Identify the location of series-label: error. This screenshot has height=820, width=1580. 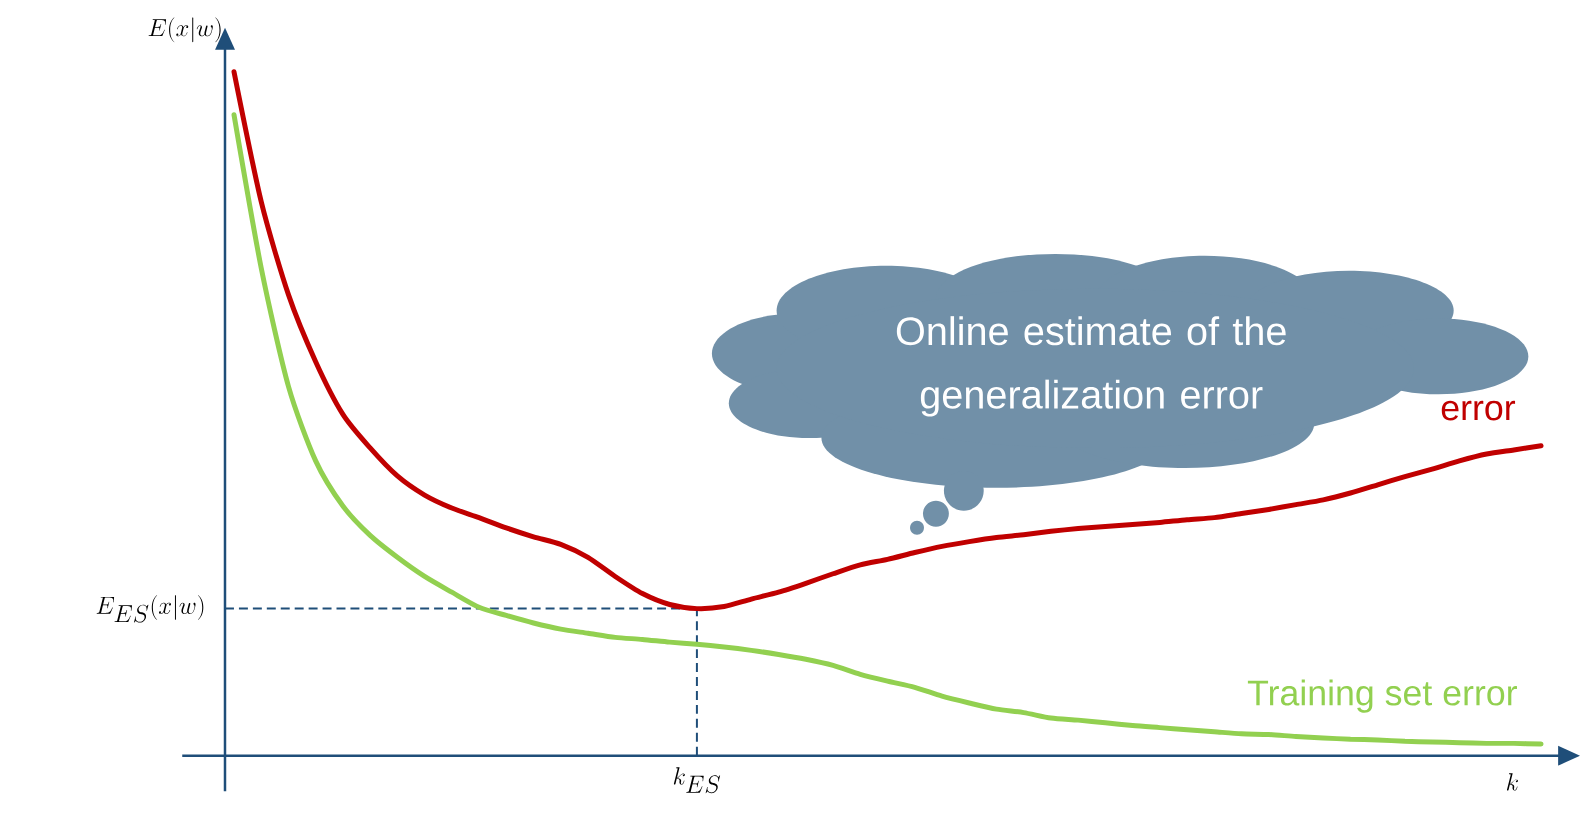
(1478, 410).